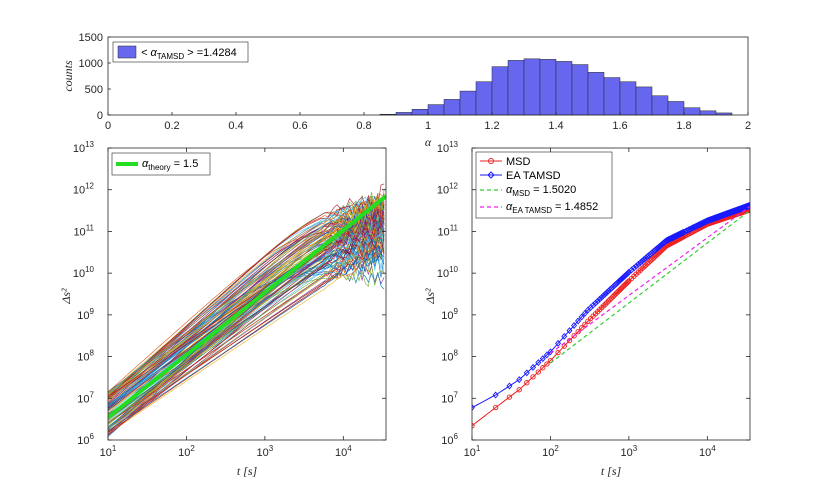 This screenshot has width=830, height=501. I want to click on histogram-legend: < αTAMSD > =1.4284, so click(180, 52).